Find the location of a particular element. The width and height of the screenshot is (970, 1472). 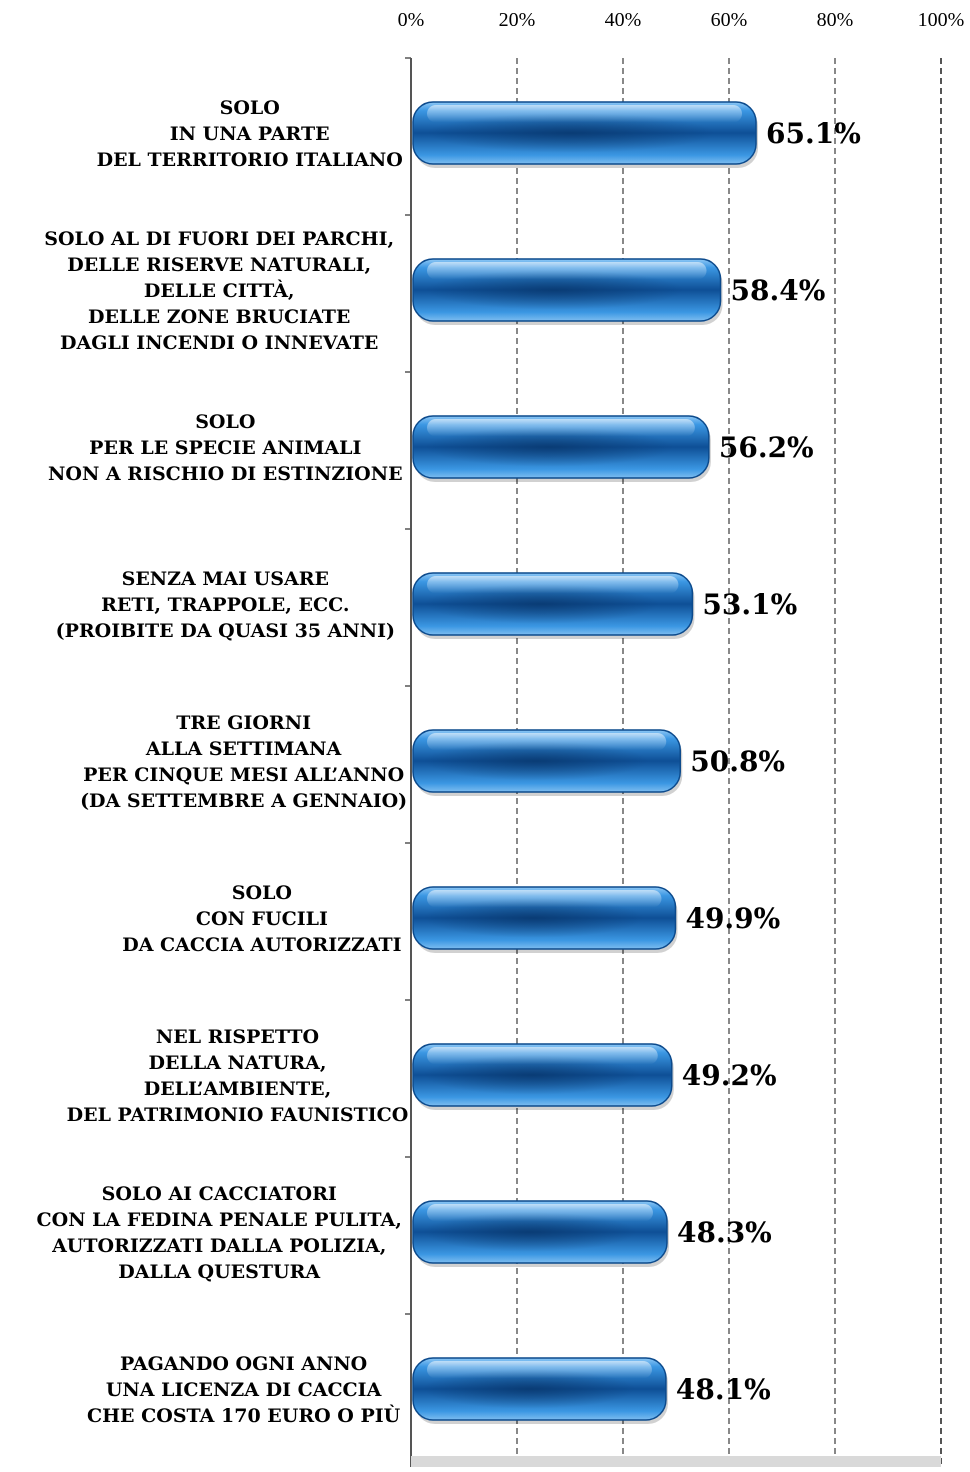

category-label-line: CHE COSTA 170 EURO O PIÙ is located at coordinates (244, 1415).